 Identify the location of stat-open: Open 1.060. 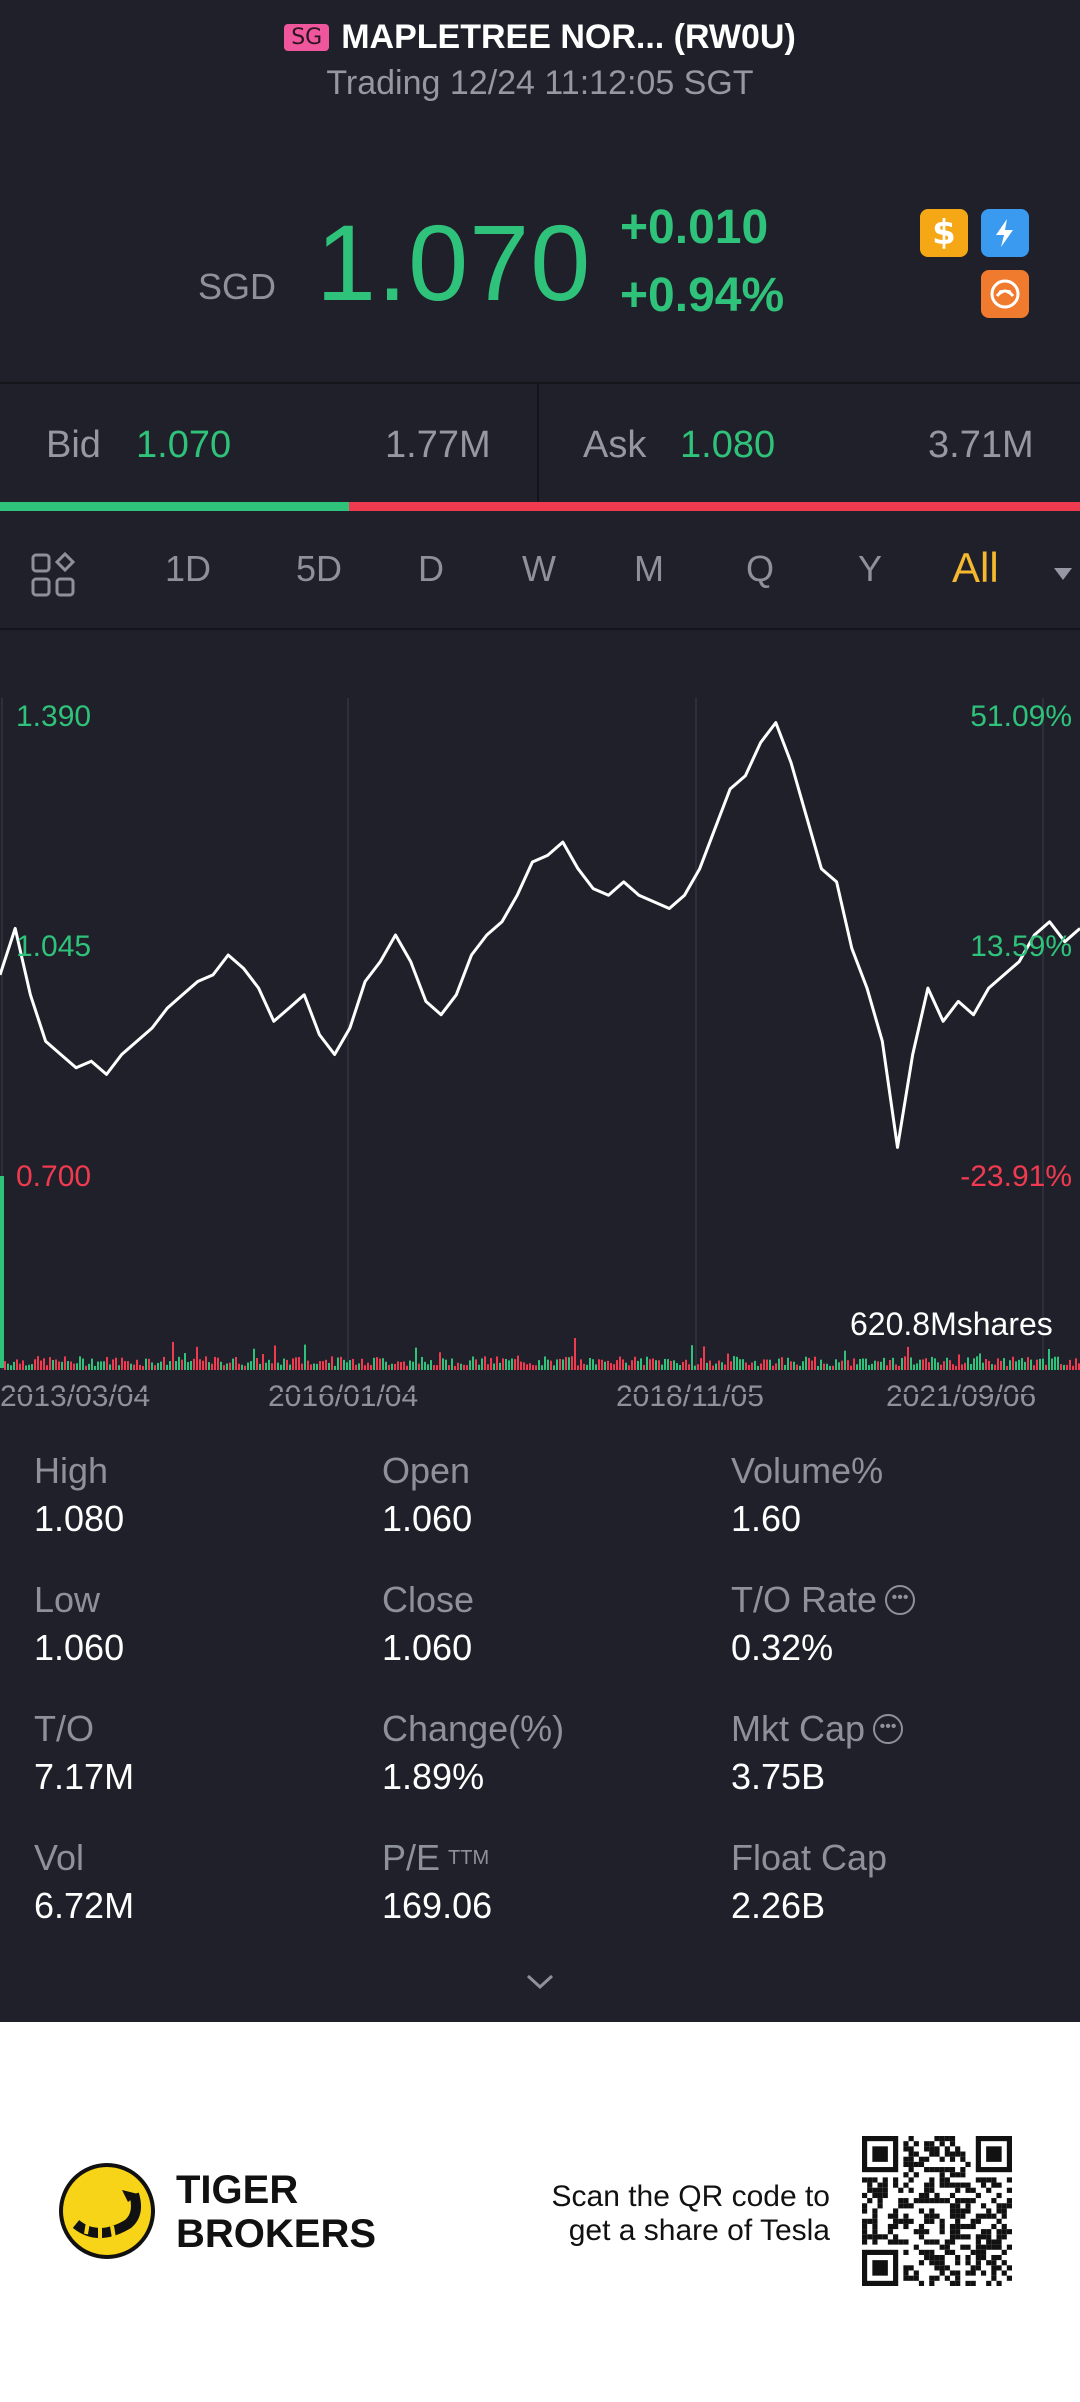
(552, 1495).